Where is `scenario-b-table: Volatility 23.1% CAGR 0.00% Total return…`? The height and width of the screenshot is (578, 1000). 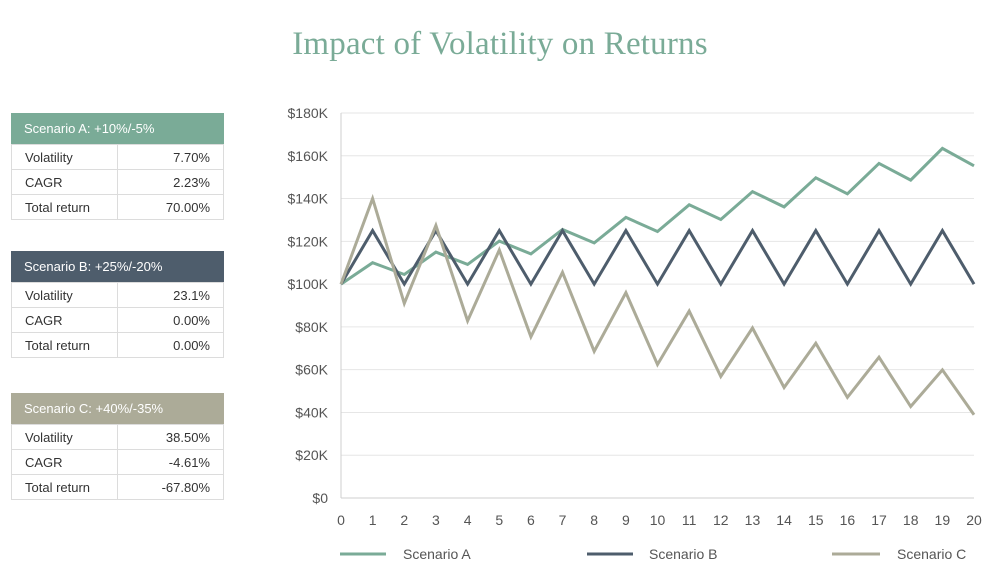
scenario-b-table: Volatility 23.1% CAGR 0.00% Total return… is located at coordinates (117, 320).